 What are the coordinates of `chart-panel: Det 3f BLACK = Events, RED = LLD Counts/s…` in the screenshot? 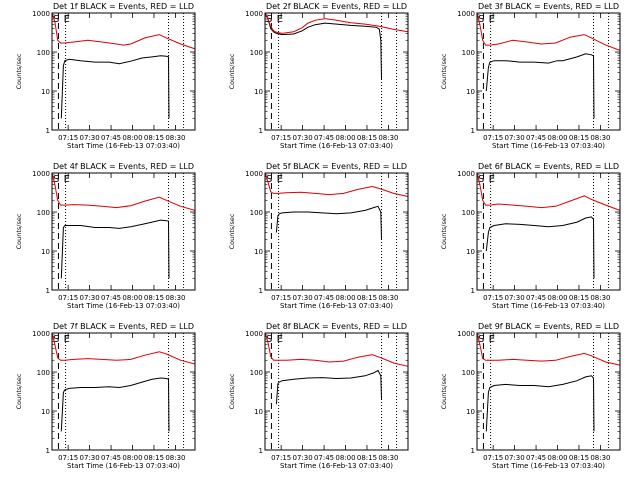 It's located at (530, 76).